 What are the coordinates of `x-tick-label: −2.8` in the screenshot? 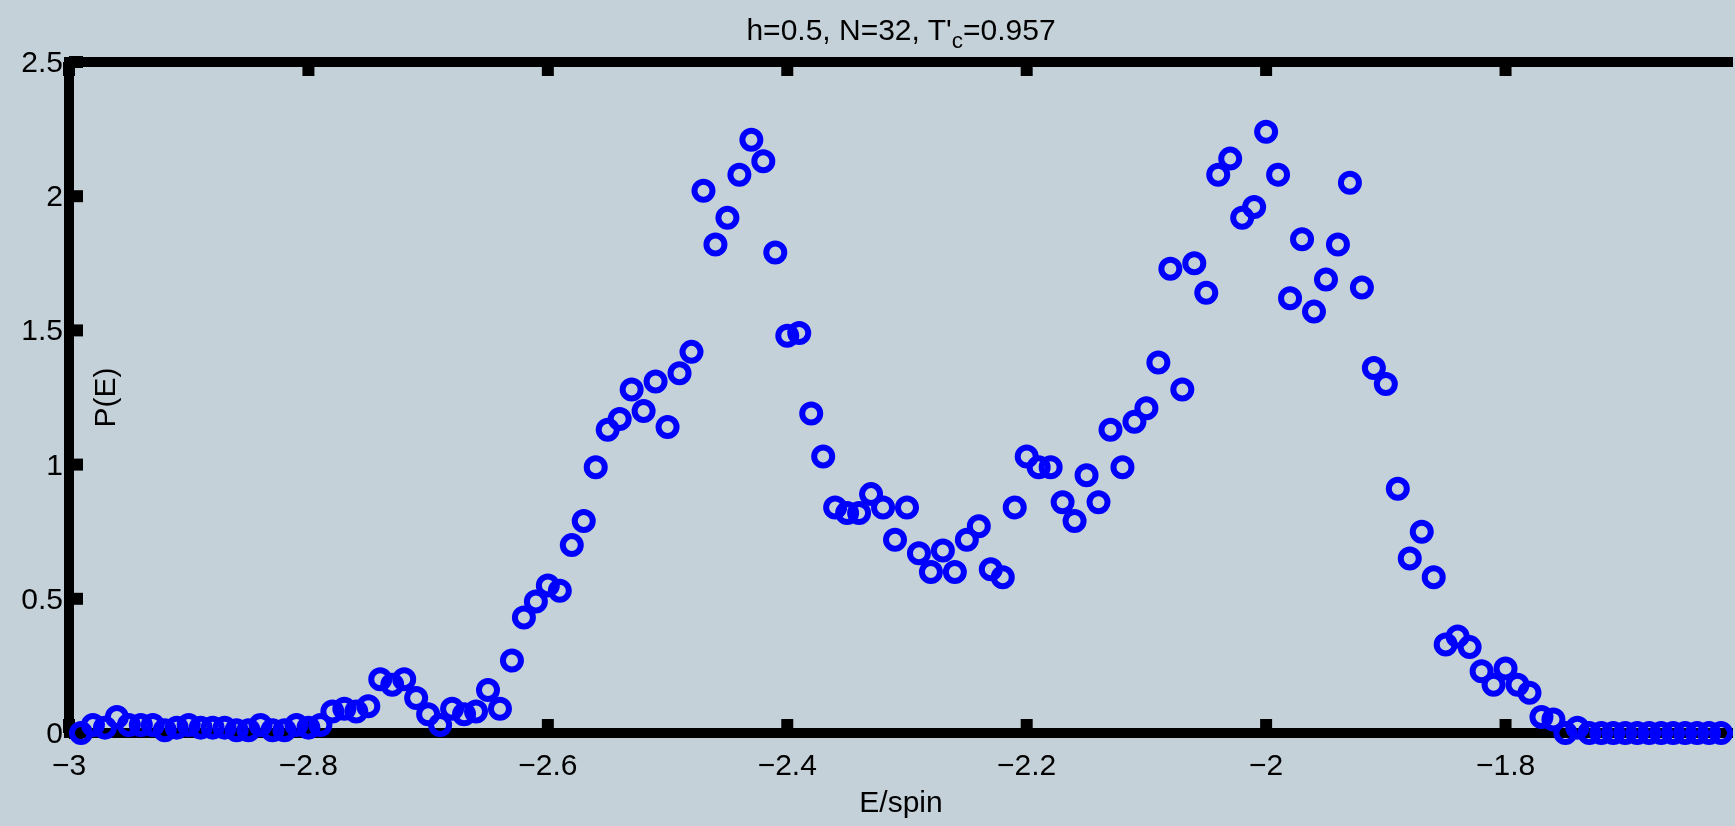 It's located at (308, 764).